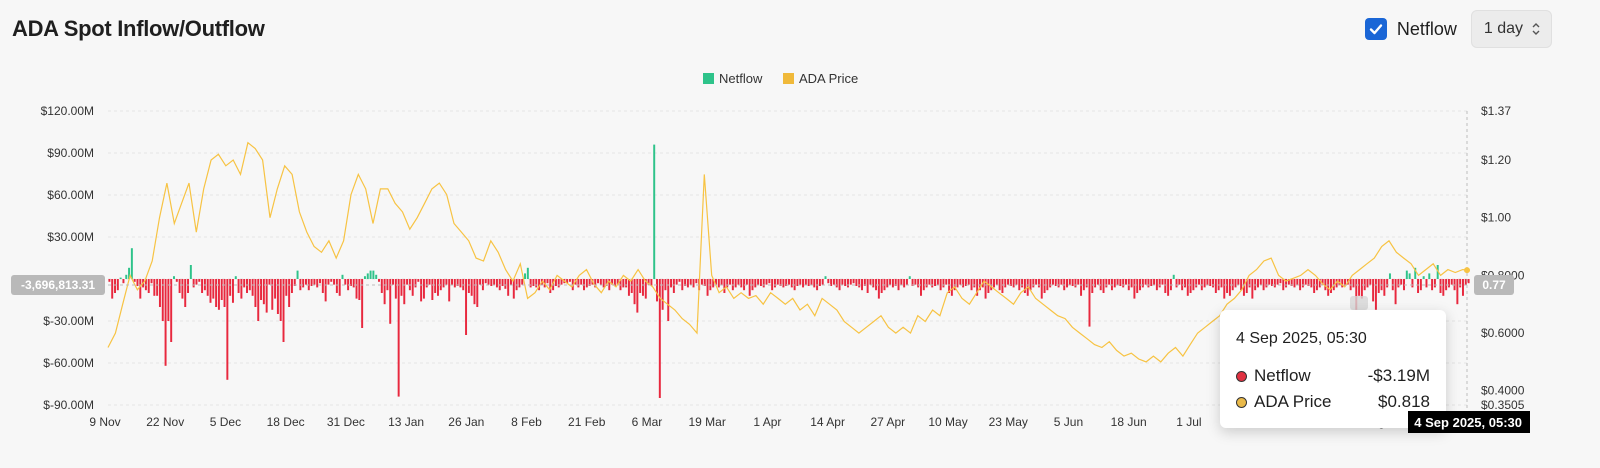 Image resolution: width=1600 pixels, height=468 pixels. What do you see at coordinates (947, 422) in the screenshot?
I see `x-tick-label: 10 May` at bounding box center [947, 422].